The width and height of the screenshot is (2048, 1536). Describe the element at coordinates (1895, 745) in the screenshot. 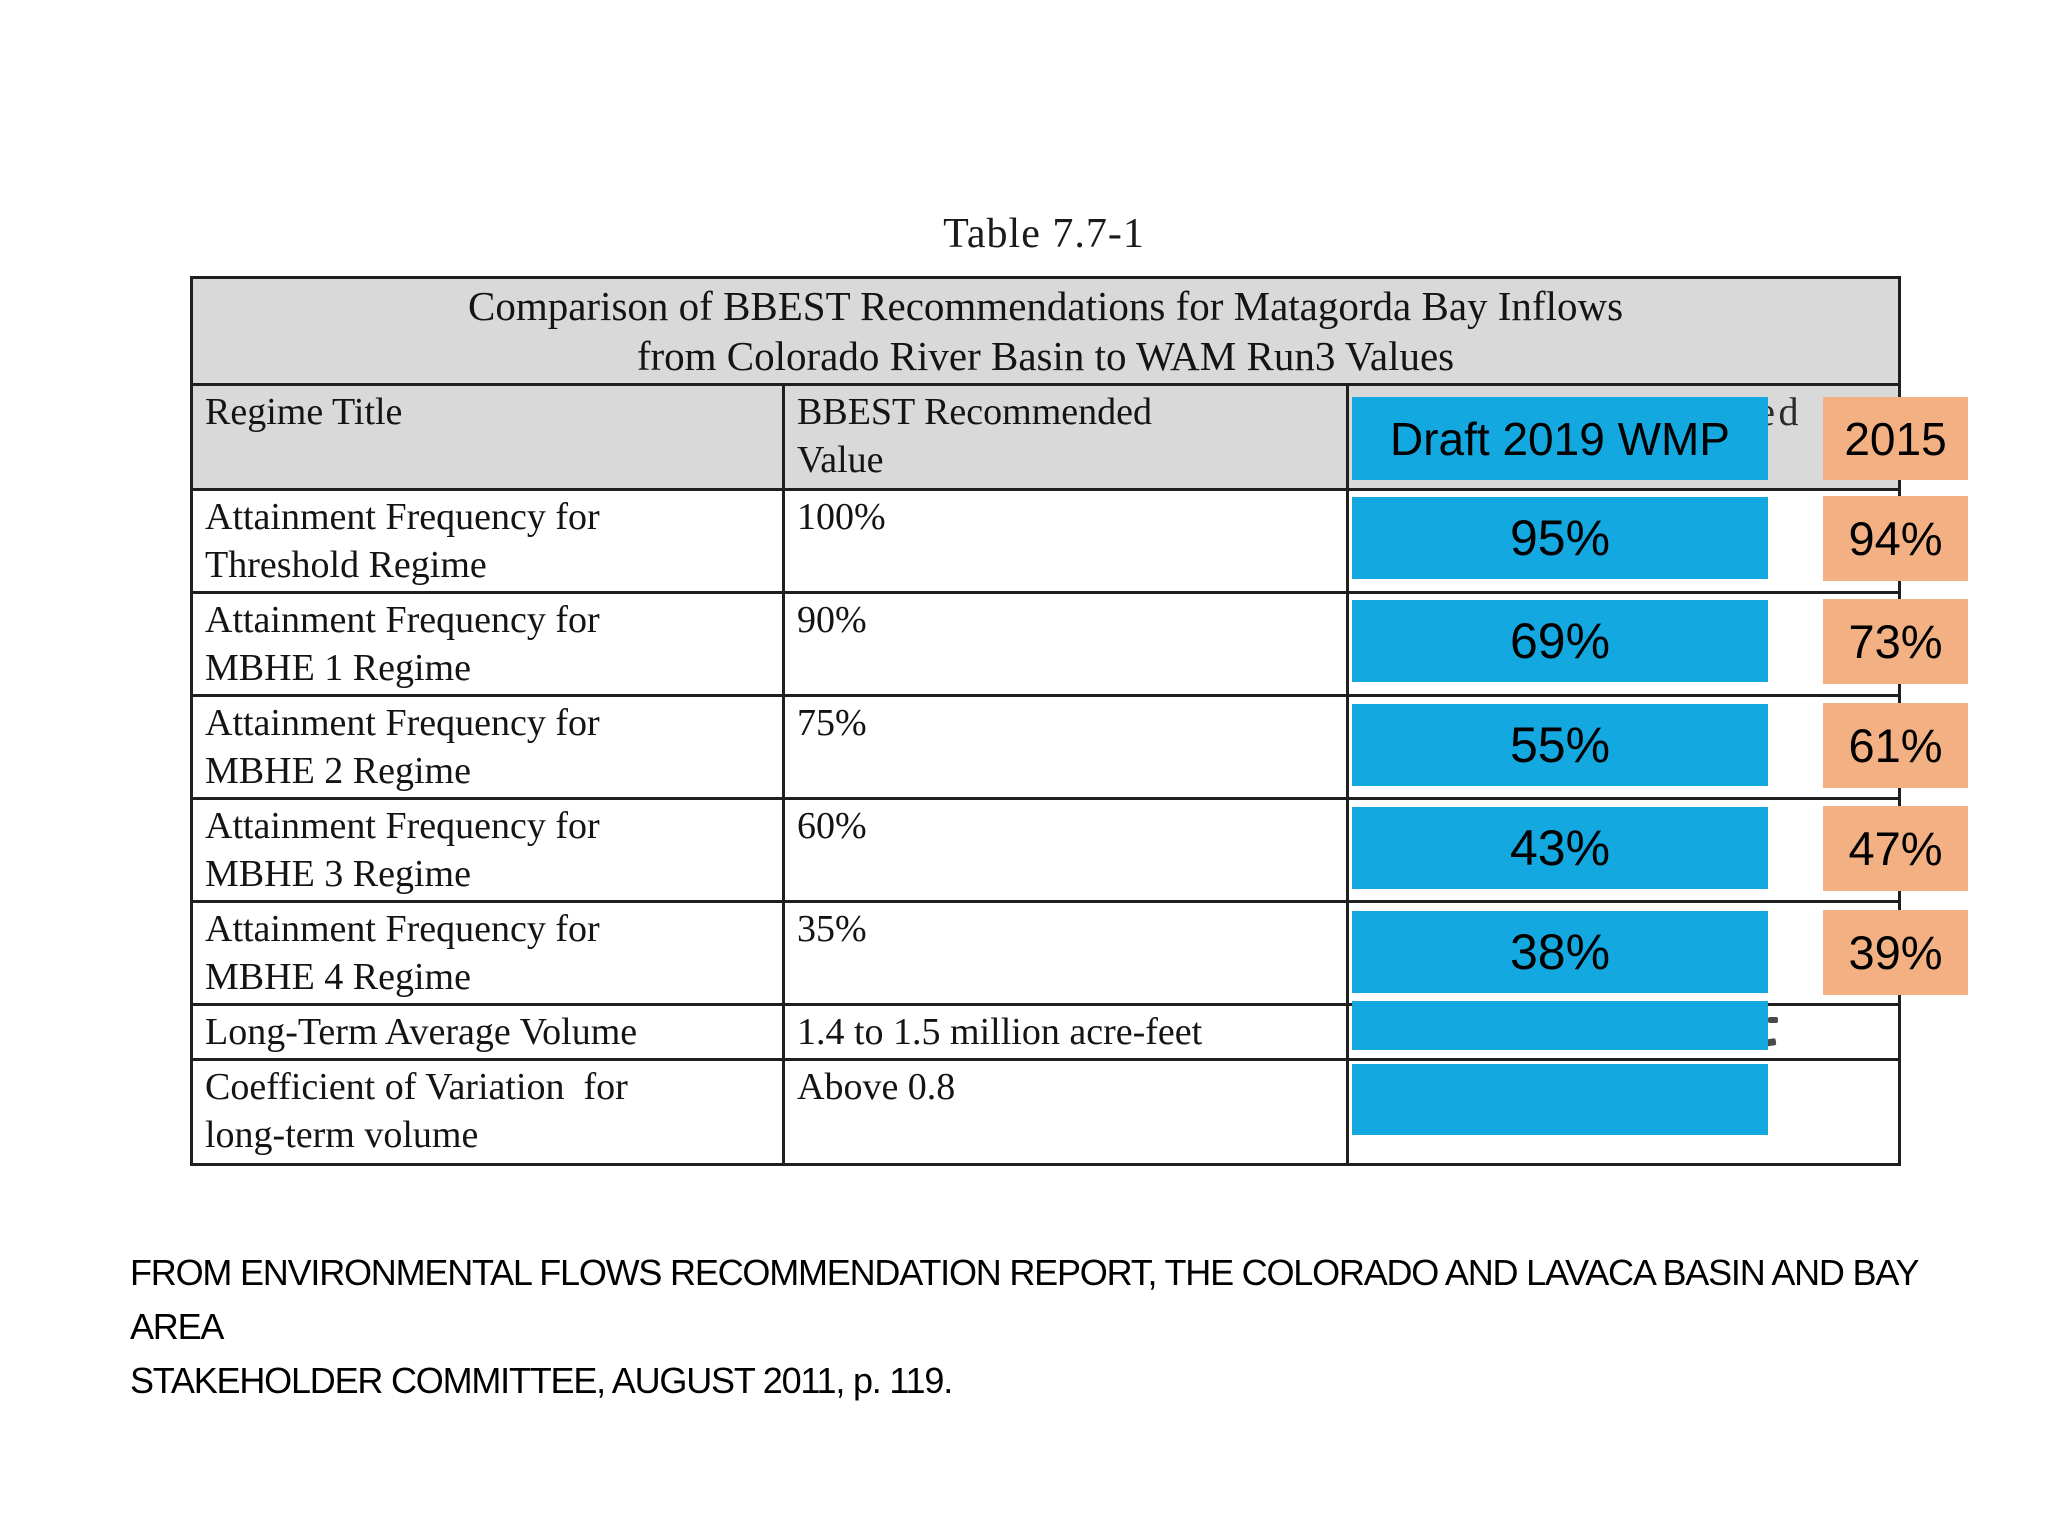

I see `wmp2015-value-mbhe2: 61%` at that location.